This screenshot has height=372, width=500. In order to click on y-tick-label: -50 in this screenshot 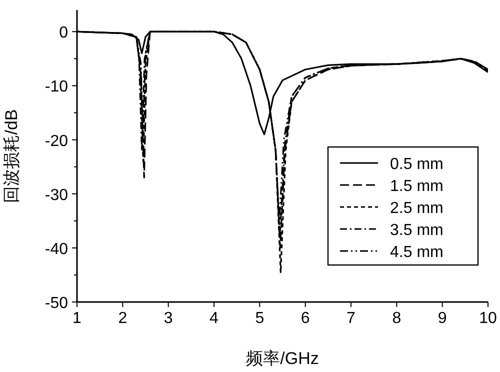, I will do `click(56, 303)`.